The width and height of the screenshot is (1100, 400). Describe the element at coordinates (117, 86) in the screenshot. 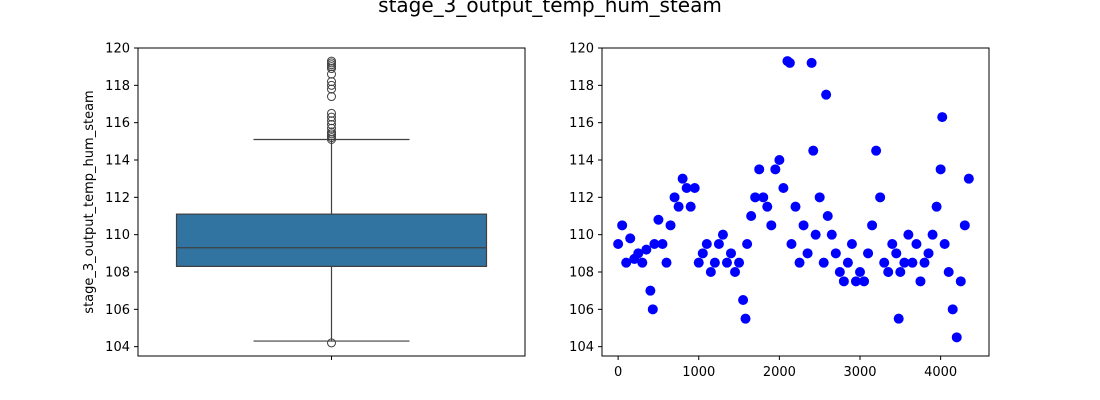

I see `box-plot-y-tick-label: 118` at that location.